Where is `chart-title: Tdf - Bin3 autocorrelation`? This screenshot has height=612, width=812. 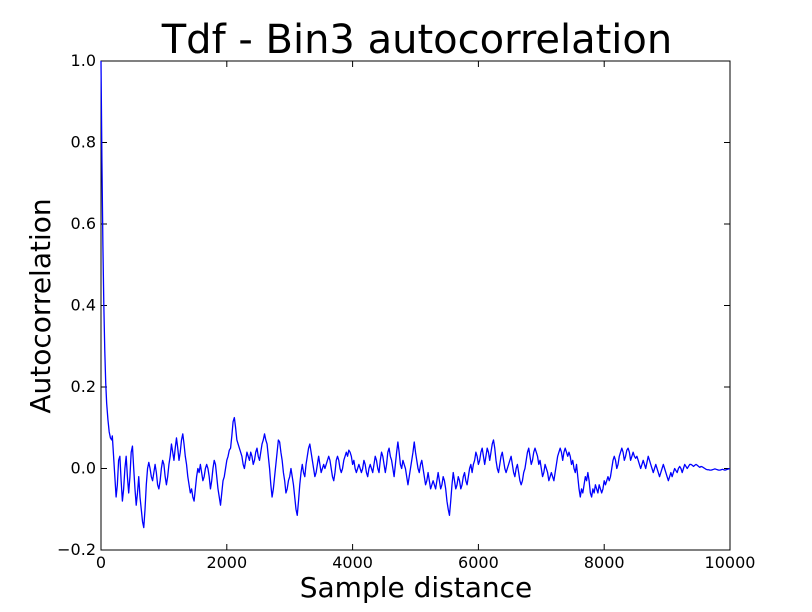 chart-title: Tdf - Bin3 autocorrelation is located at coordinates (417, 40).